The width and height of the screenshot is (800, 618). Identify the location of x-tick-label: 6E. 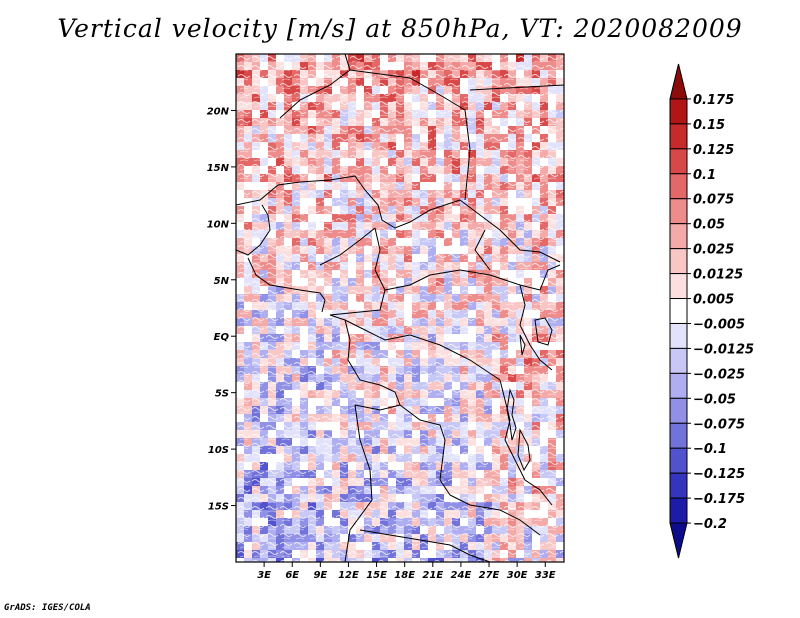
(292, 575).